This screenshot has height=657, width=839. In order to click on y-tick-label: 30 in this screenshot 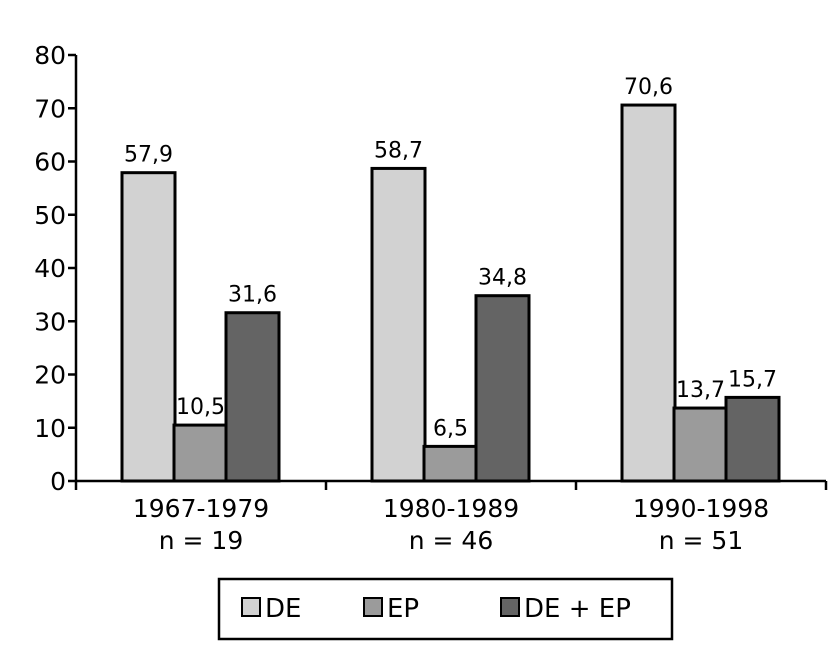, I will do `click(50, 321)`.